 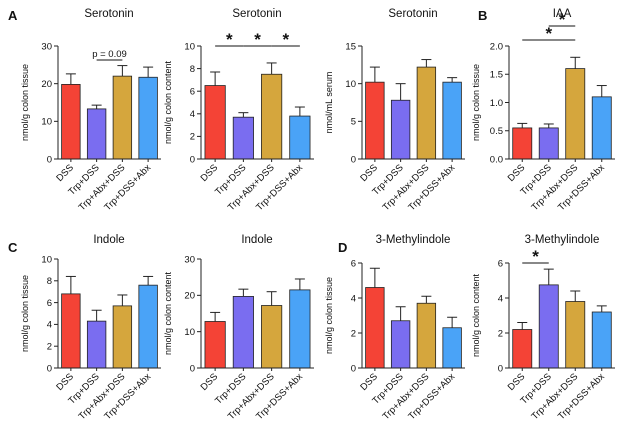 What do you see at coordinates (353, 122) in the screenshot?
I see `y-tick-label: 5` at bounding box center [353, 122].